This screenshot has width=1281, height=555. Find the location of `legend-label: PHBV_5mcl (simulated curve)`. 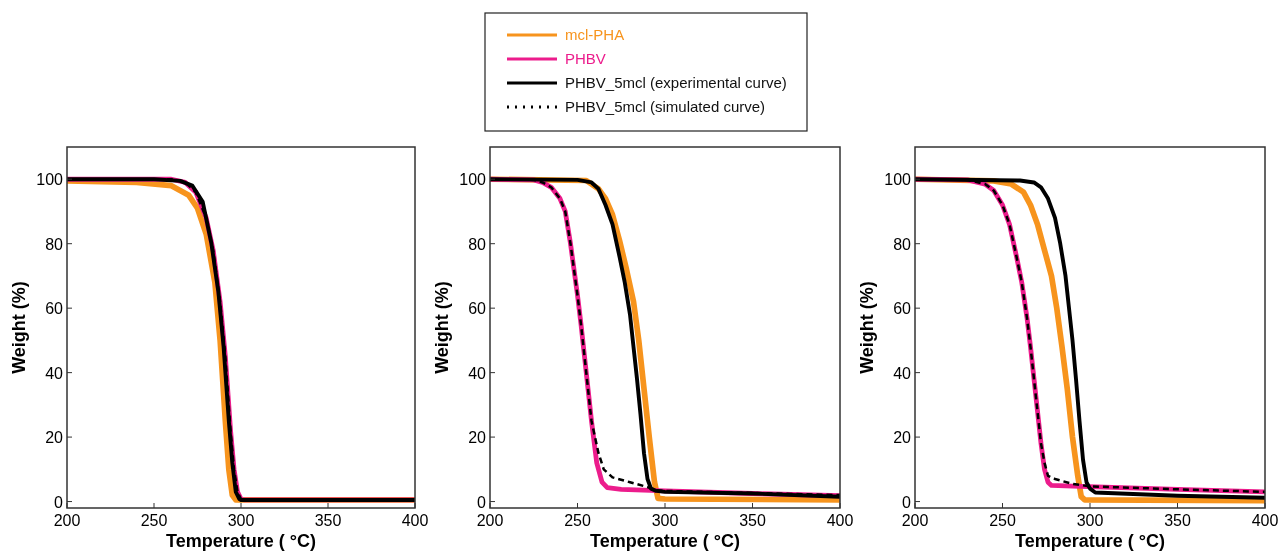

legend-label: PHBV_5mcl (simulated curve) is located at coordinates (665, 106).